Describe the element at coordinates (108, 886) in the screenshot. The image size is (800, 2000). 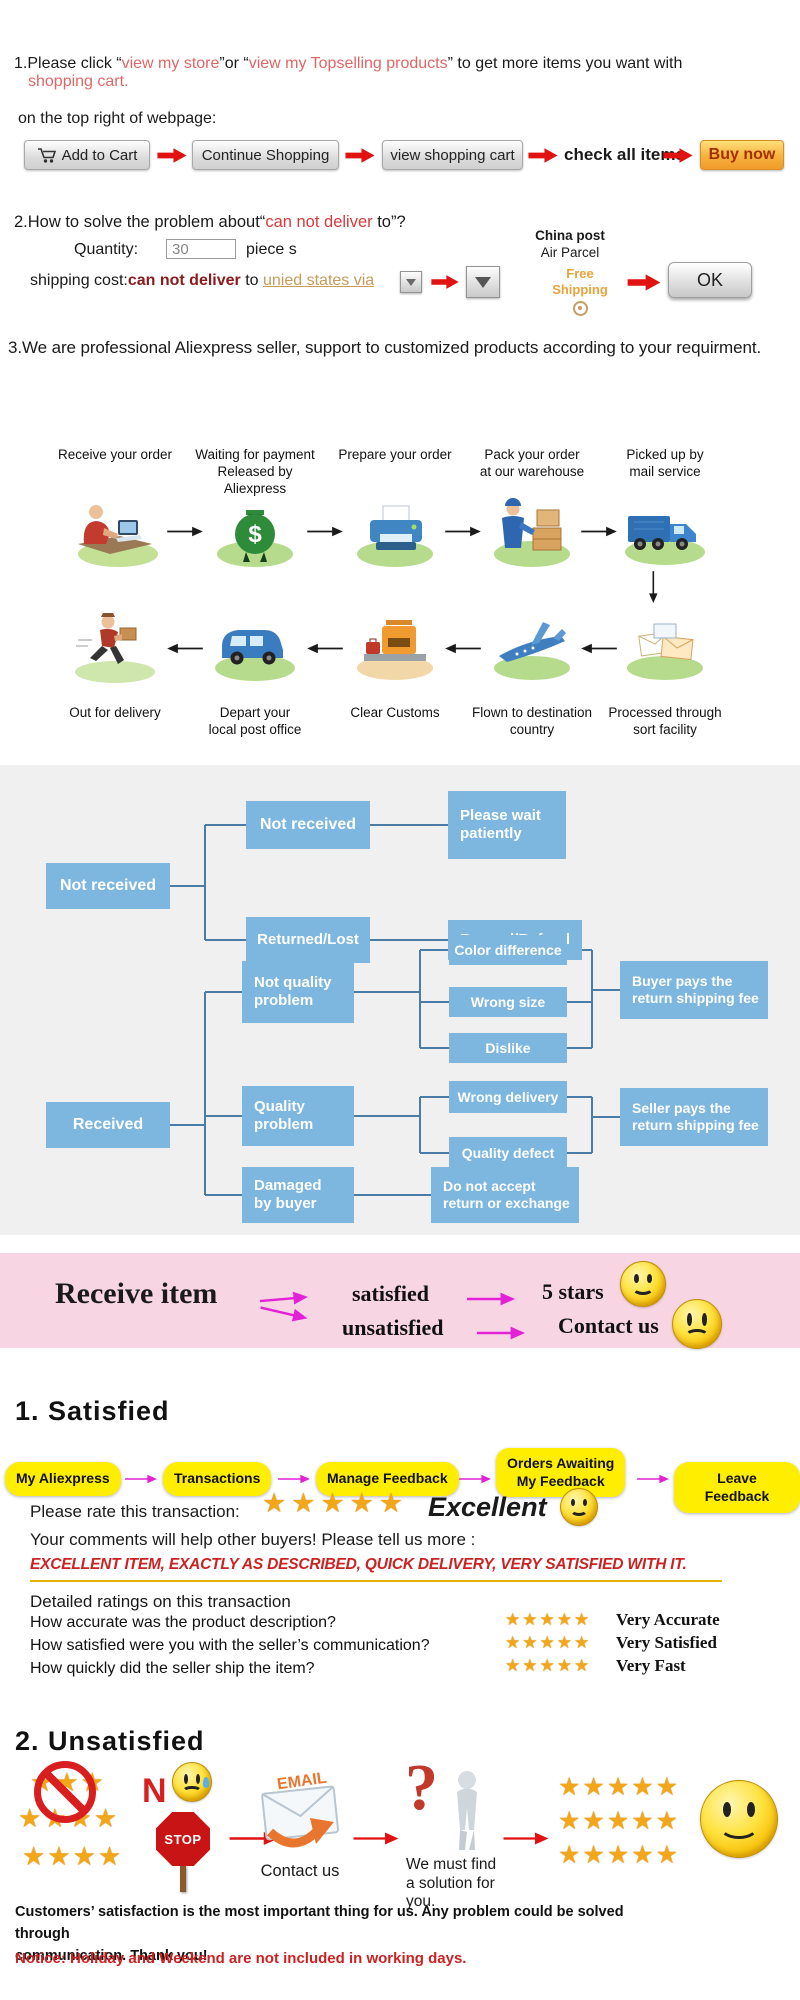
I see `flow-box-not-received-root: Not received` at that location.